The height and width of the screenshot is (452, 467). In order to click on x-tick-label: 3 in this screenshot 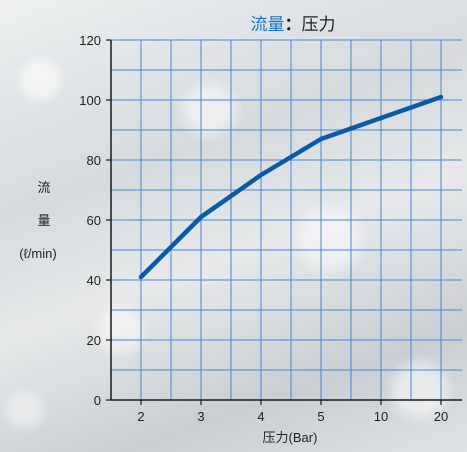, I will do `click(200, 416)`.